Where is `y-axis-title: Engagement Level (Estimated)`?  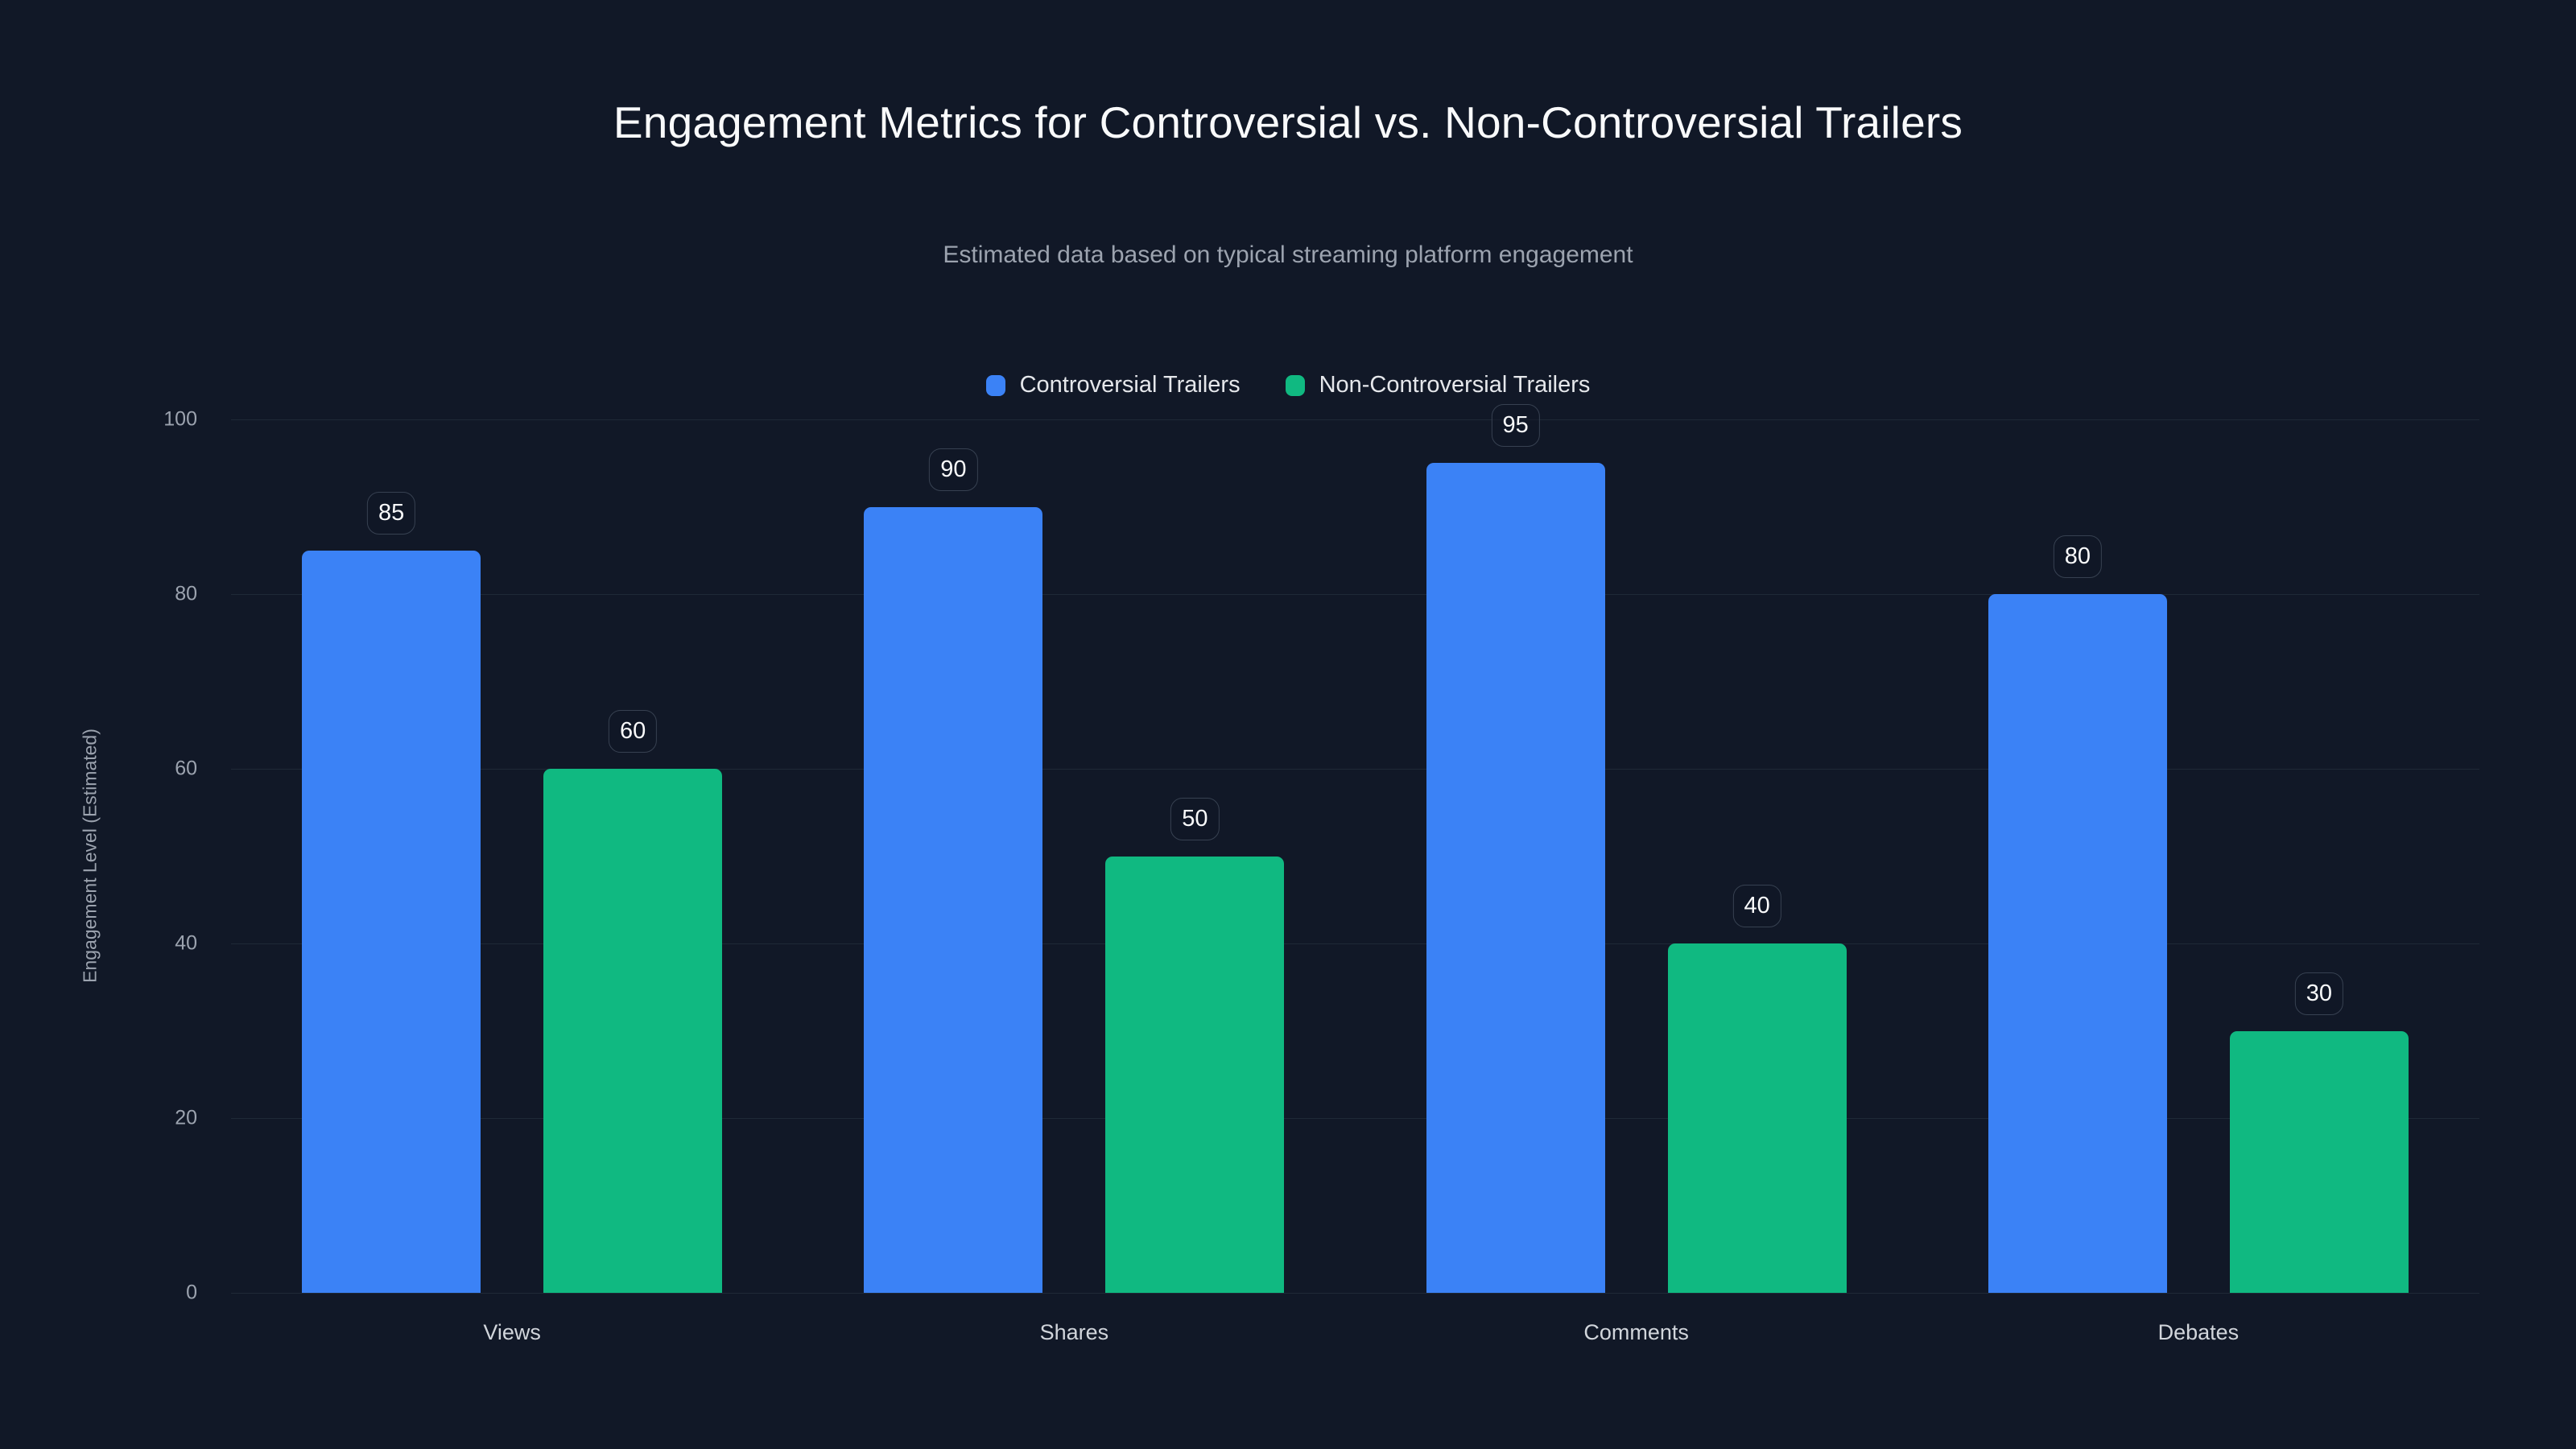 y-axis-title: Engagement Level (Estimated) is located at coordinates (90, 856).